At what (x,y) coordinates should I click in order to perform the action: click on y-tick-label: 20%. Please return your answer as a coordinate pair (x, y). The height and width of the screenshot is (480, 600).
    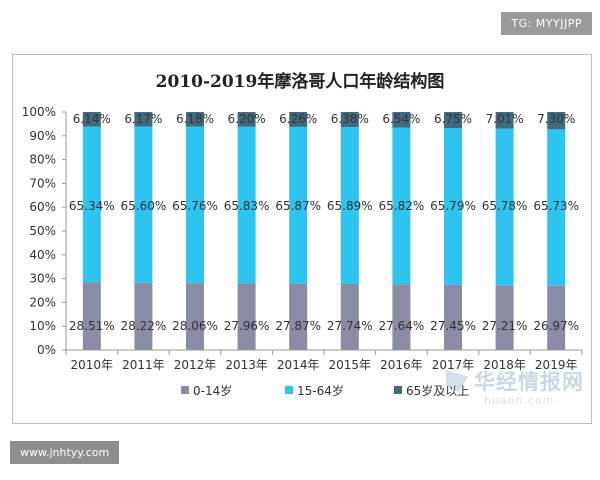
    Looking at the image, I should click on (42, 302).